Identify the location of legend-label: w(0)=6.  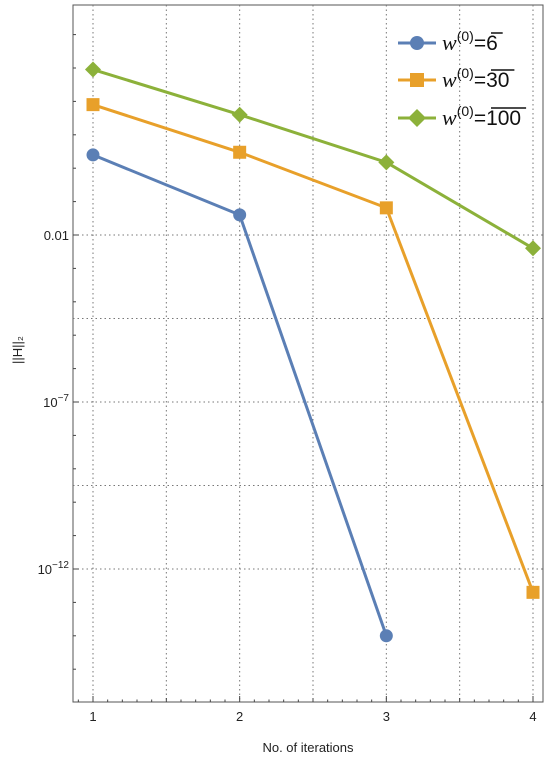
(470, 41).